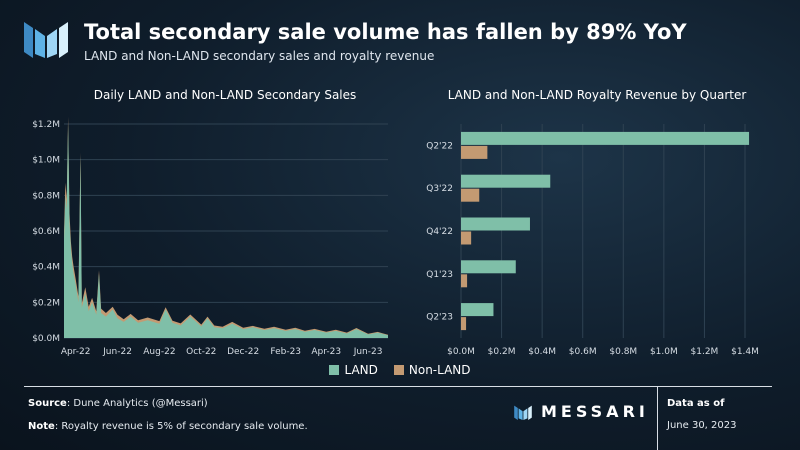  What do you see at coordinates (46, 161) in the screenshot?
I see `left-y-tick-label: $1.0M` at bounding box center [46, 161].